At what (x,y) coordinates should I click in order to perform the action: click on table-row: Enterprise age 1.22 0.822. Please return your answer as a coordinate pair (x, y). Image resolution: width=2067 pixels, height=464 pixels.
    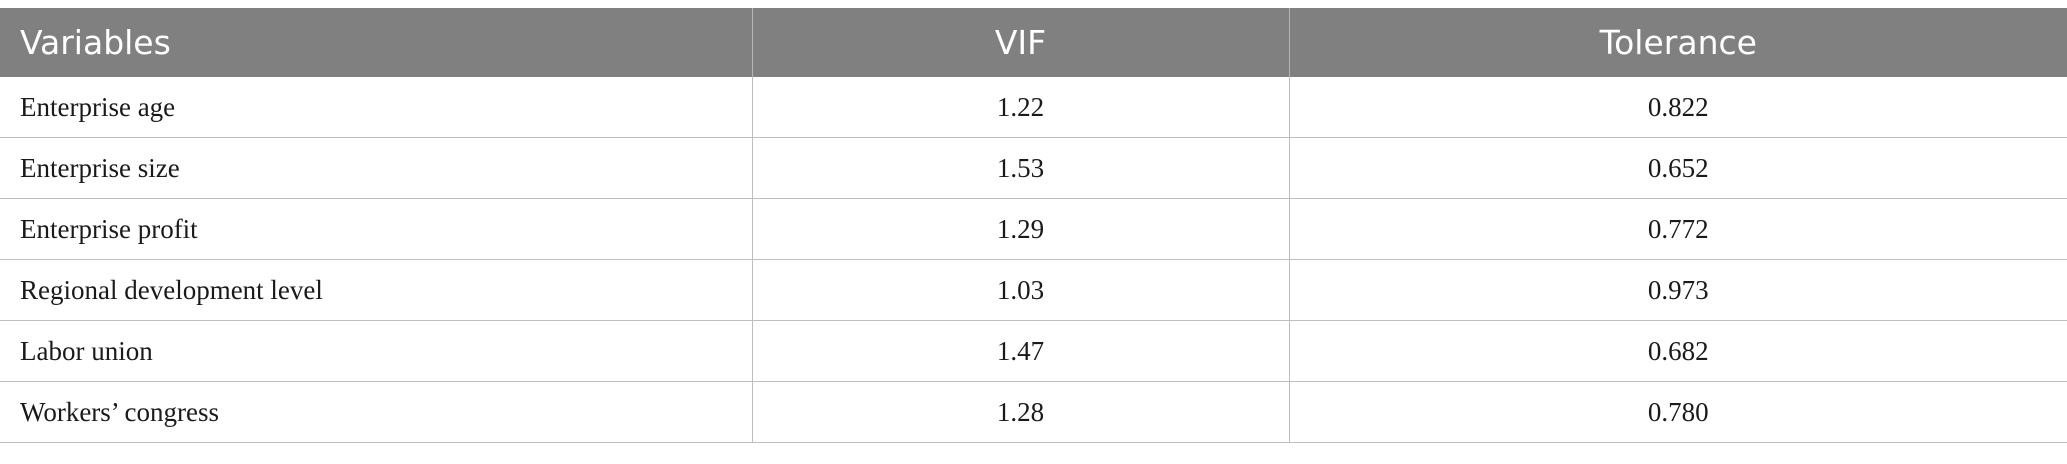
    Looking at the image, I should click on (1033, 107).